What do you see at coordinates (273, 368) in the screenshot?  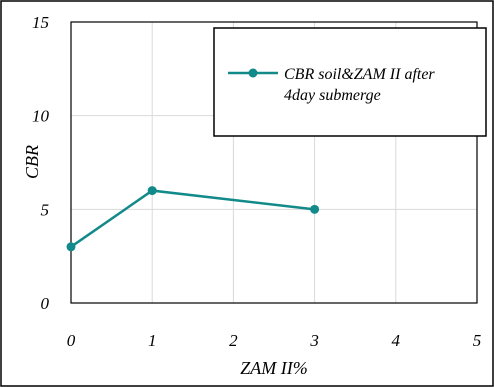 I see `x-axis-title: ZAM II%` at bounding box center [273, 368].